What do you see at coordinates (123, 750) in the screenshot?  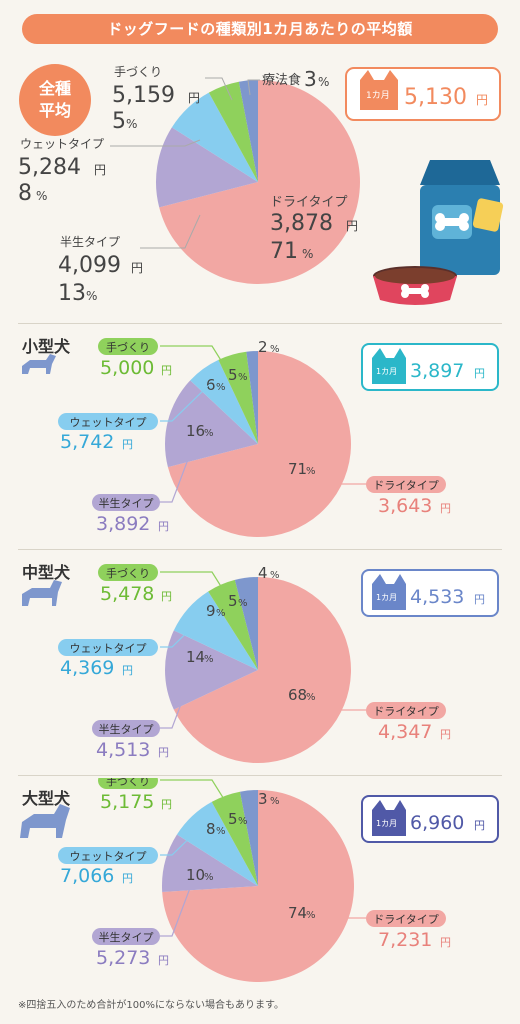 I see `slice-price-semi: 4,513` at bounding box center [123, 750].